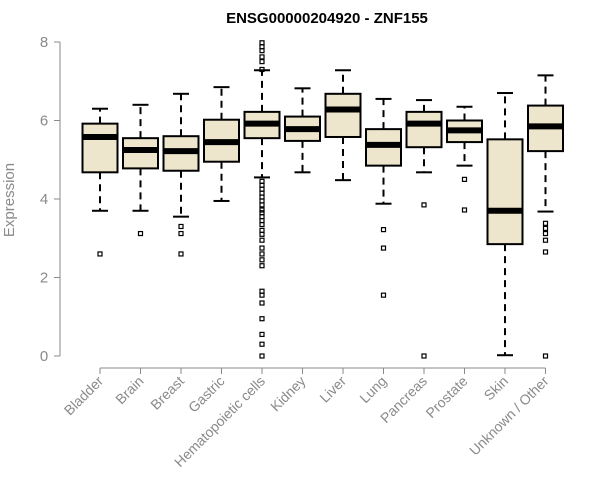  Describe the element at coordinates (496, 388) in the screenshot. I see `x-tick-label: Skin` at that location.